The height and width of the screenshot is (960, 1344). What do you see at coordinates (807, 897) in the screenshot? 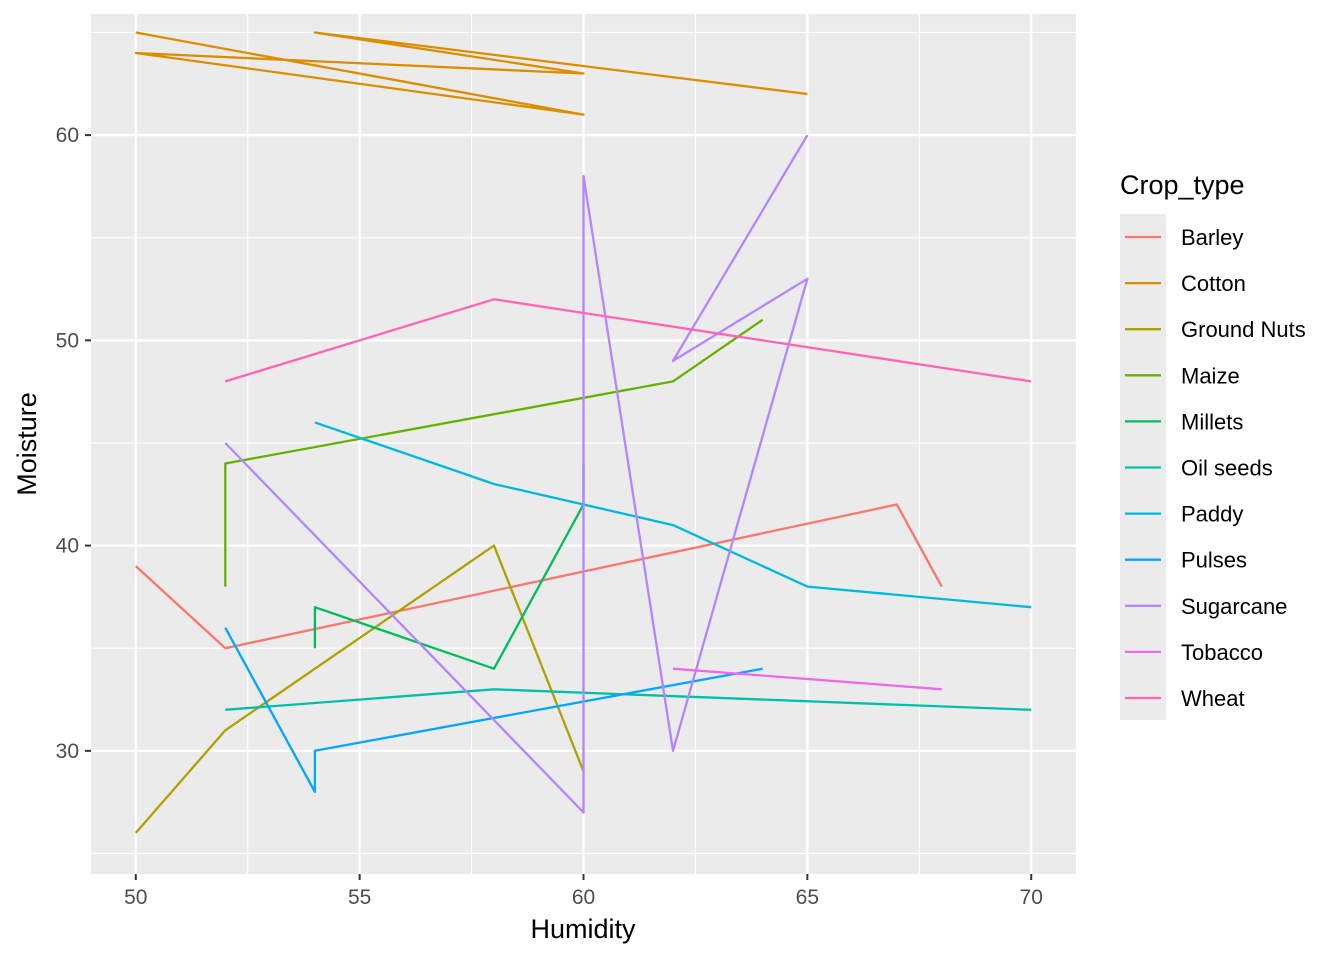
I see `x-tick-label: 65` at bounding box center [807, 897].